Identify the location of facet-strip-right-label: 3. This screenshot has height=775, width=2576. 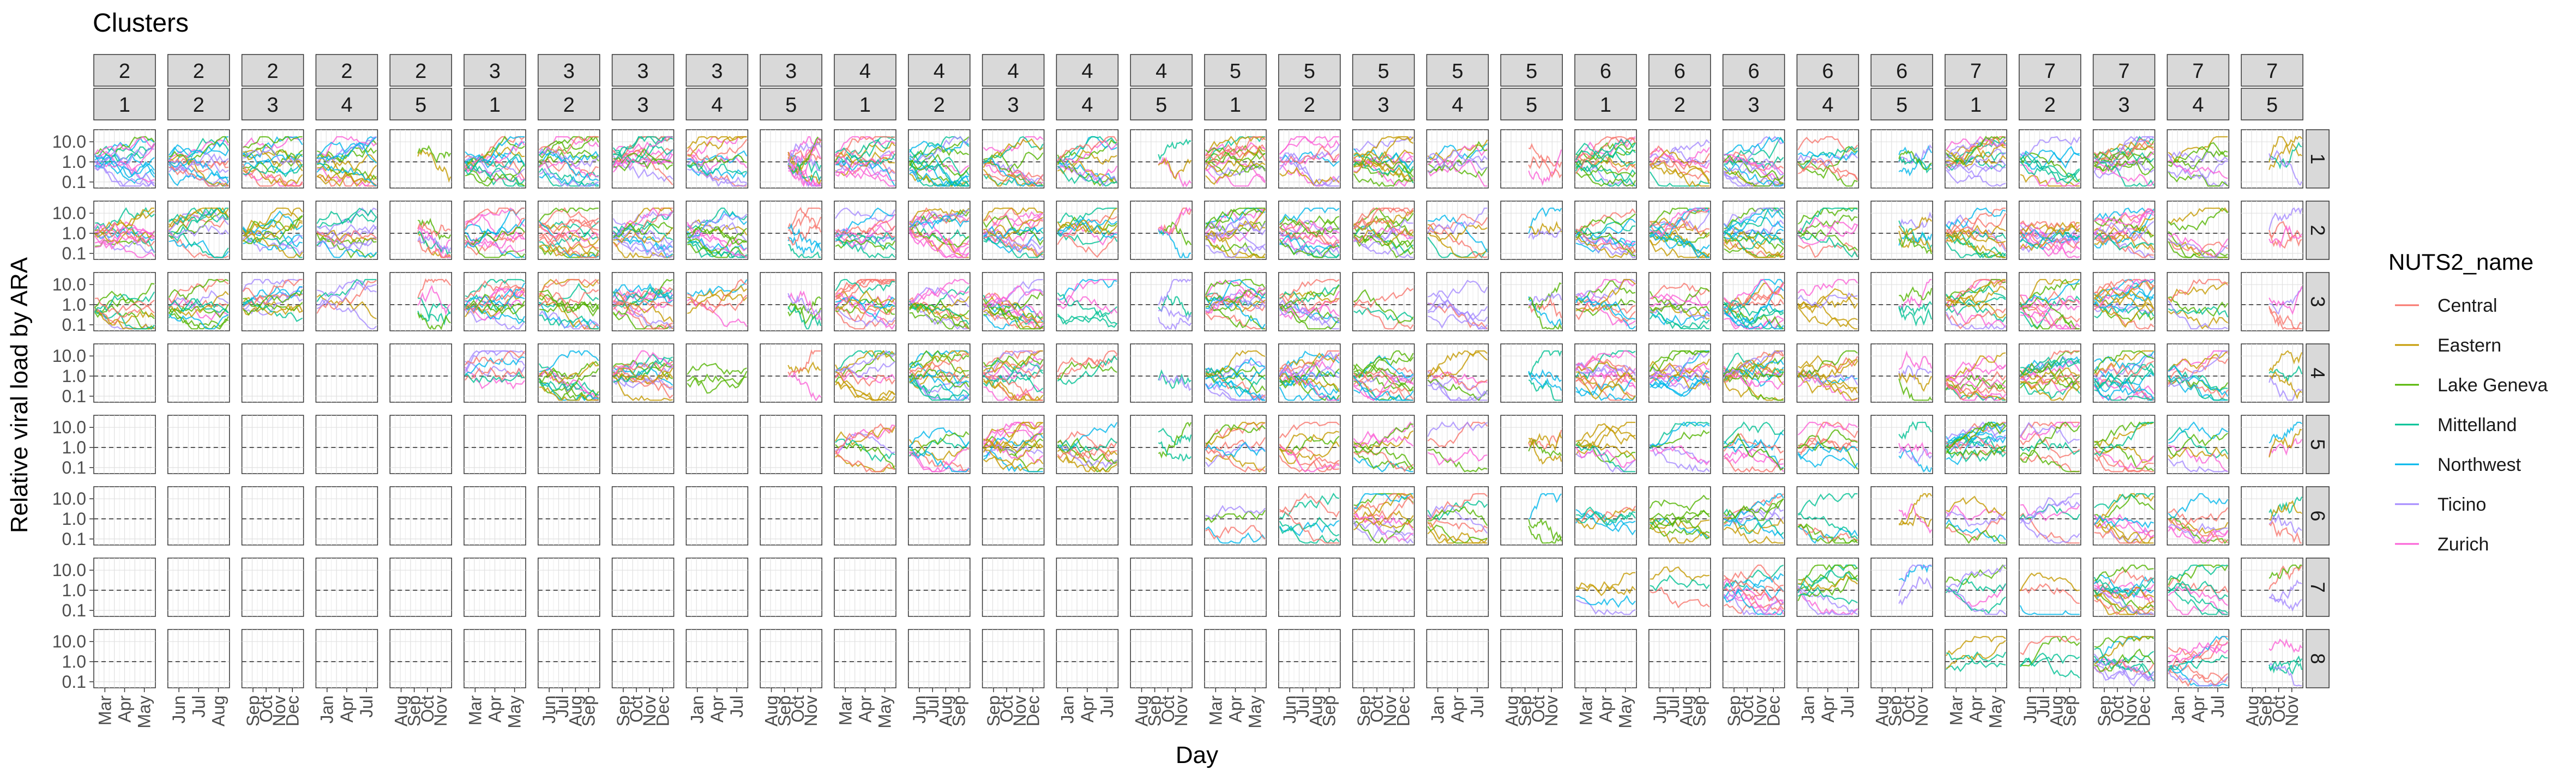
(2318, 301).